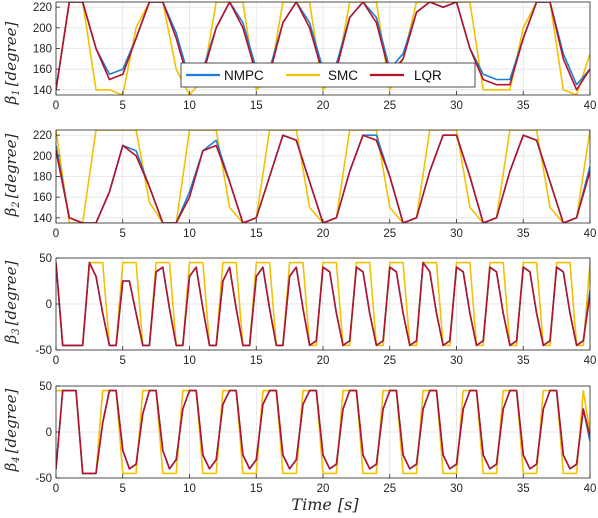 The width and height of the screenshot is (598, 518). Describe the element at coordinates (244, 75) in the screenshot. I see `legend-label-nmpc: NMPC` at that location.